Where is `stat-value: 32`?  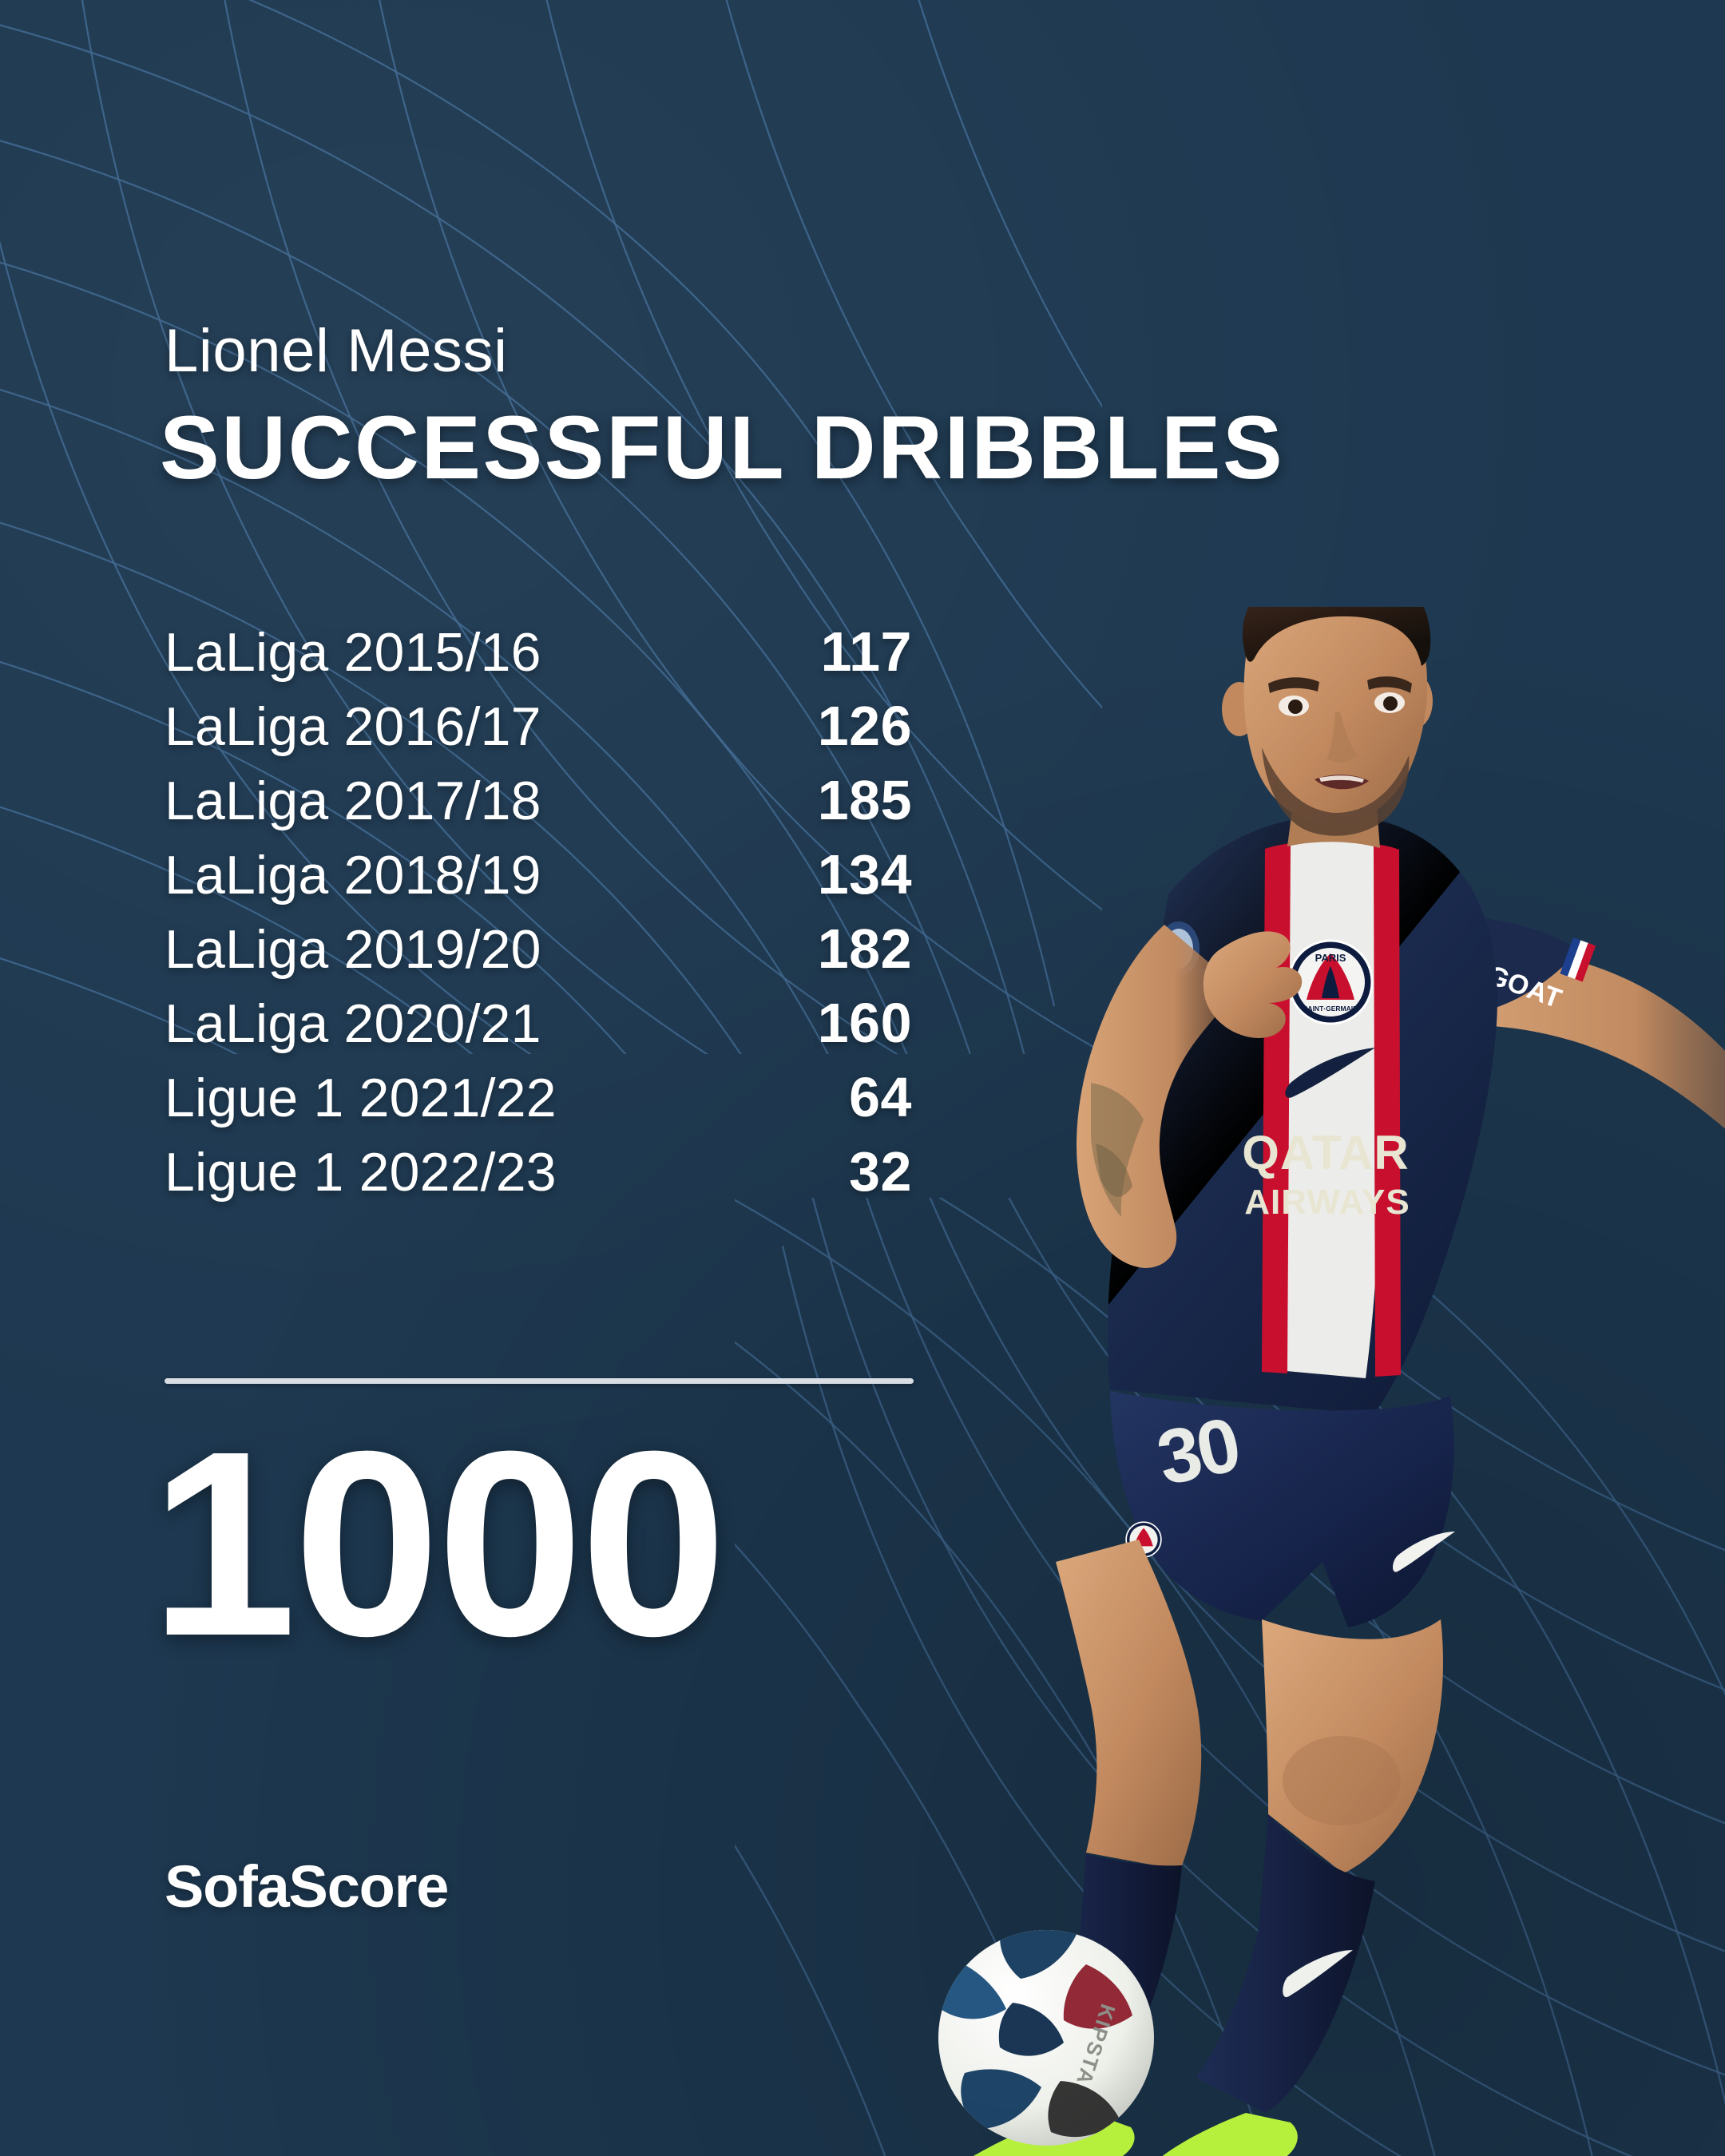
stat-value: 32 is located at coordinates (881, 1171).